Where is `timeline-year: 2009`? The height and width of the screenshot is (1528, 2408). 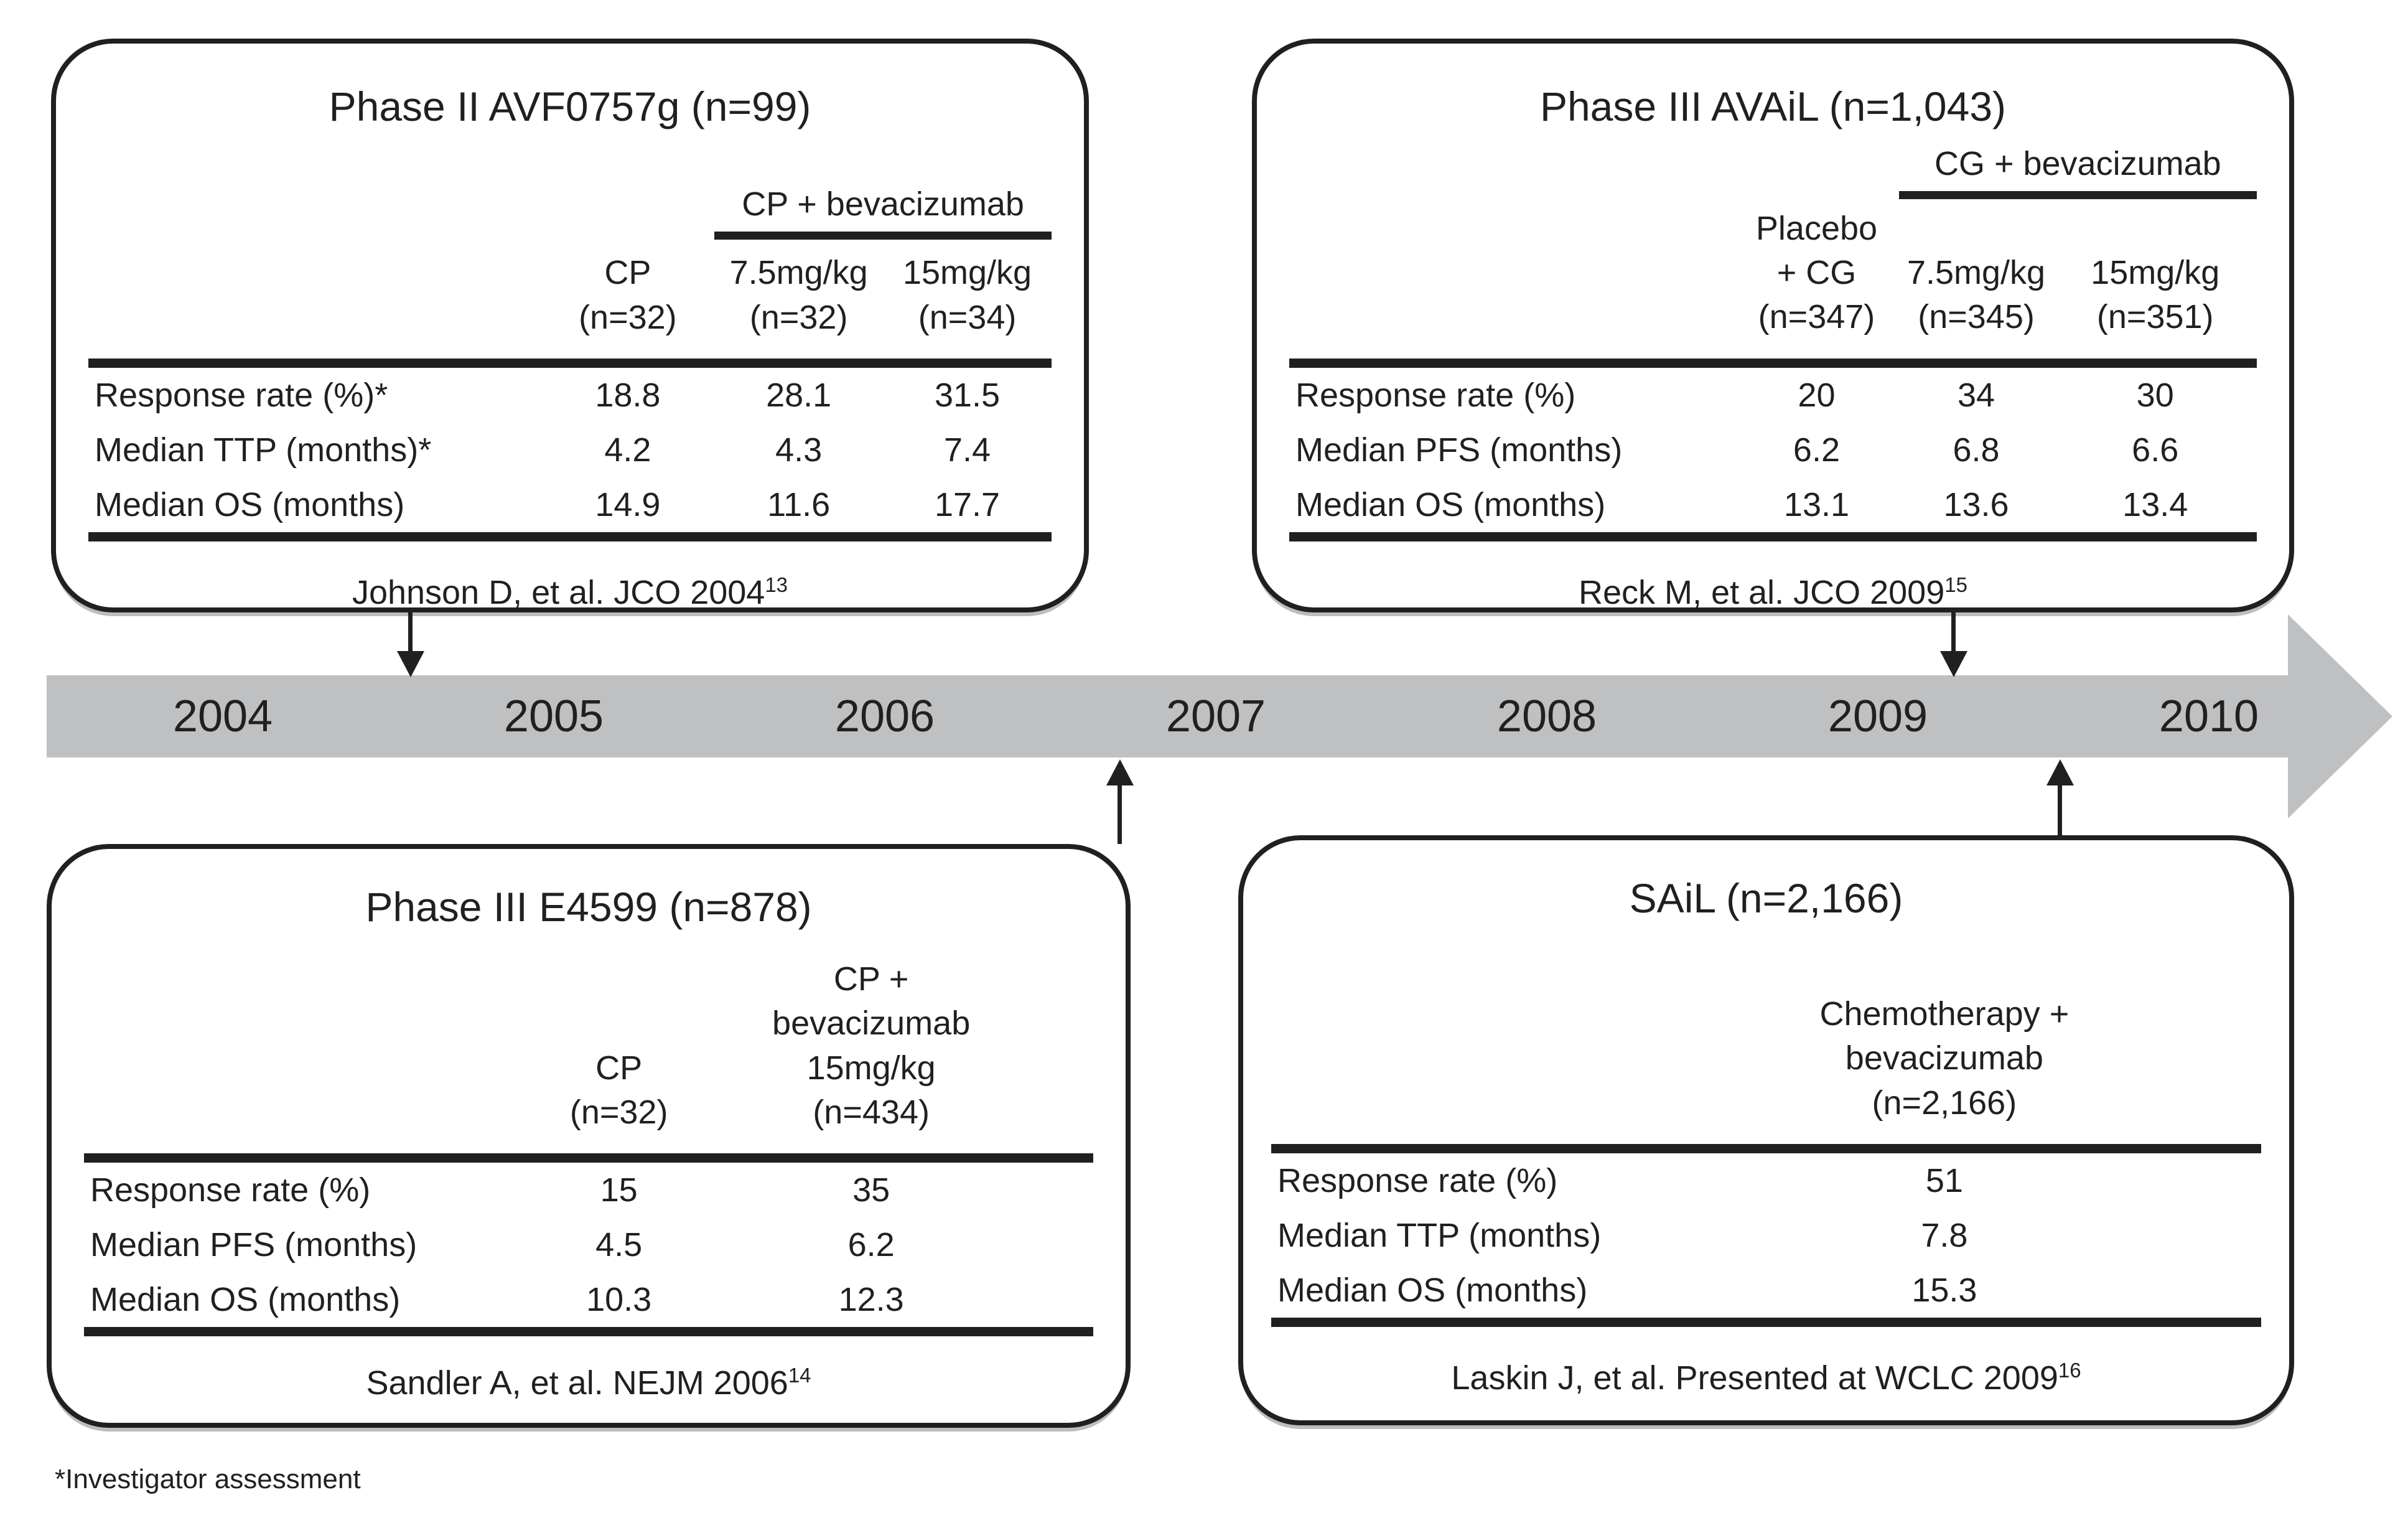 timeline-year: 2009 is located at coordinates (1877, 716).